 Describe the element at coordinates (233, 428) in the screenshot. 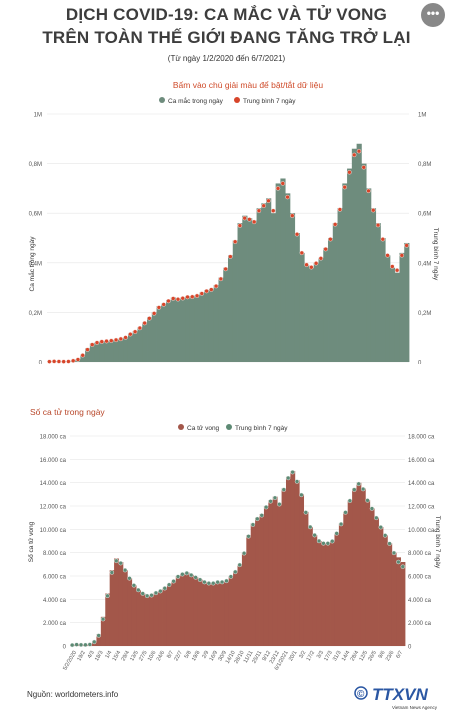

I see `chart2-legend: Ca tử vong Trung bình 7 ngày` at that location.